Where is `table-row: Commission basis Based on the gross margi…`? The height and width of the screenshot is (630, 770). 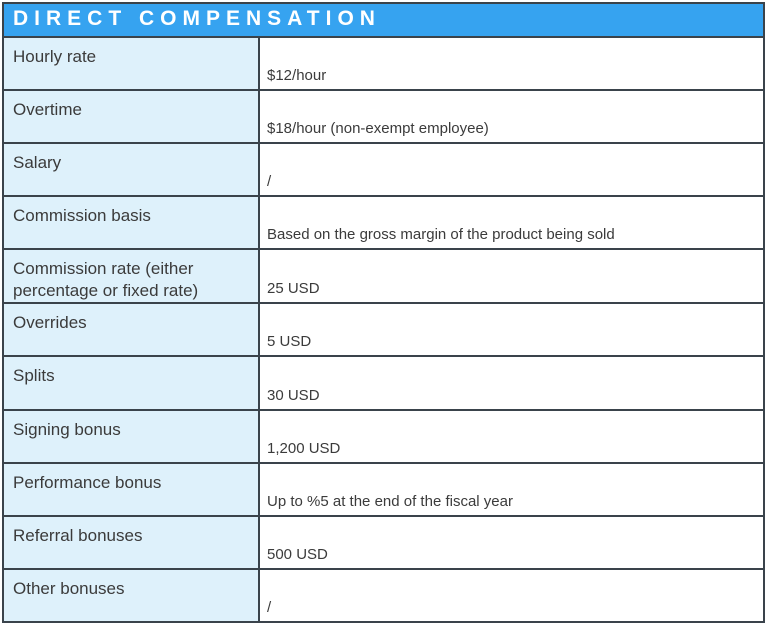
table-row: Commission basis Based on the gross margi… is located at coordinates (383, 223).